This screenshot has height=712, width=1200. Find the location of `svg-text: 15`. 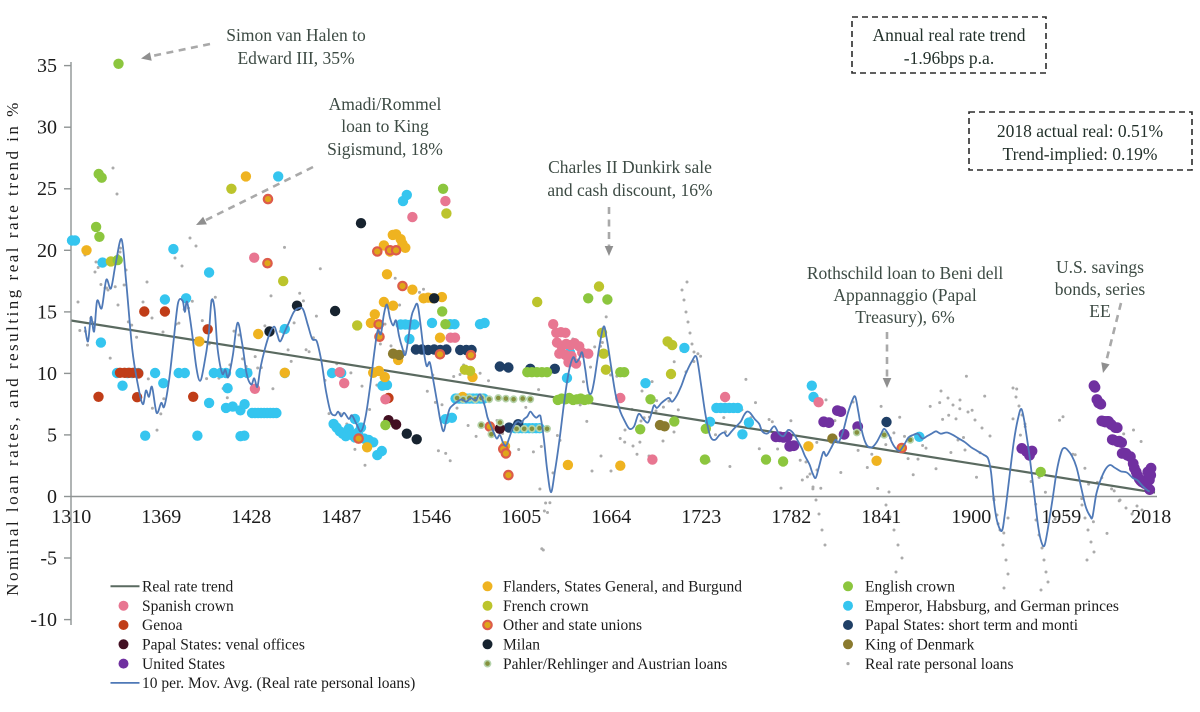

svg-text: 15 is located at coordinates (47, 312).